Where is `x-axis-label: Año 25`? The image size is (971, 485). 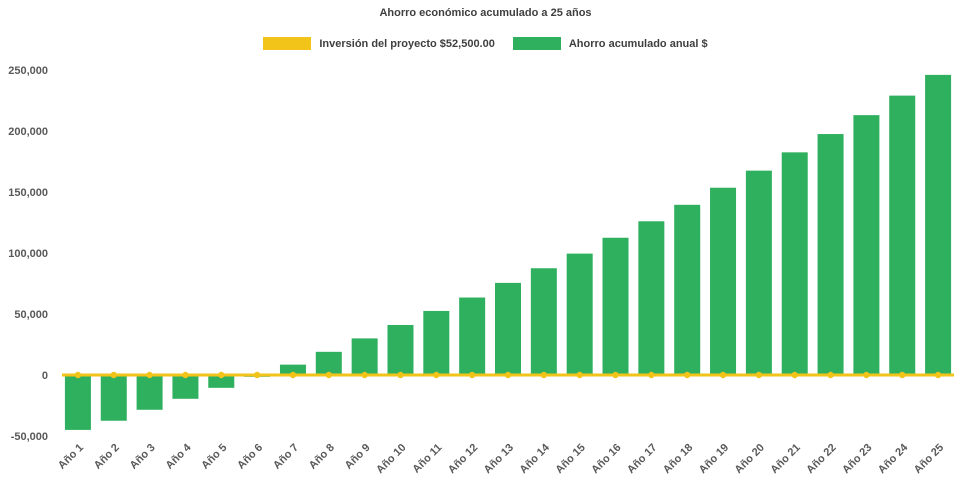 x-axis-label: Año 25 is located at coordinates (929, 459).